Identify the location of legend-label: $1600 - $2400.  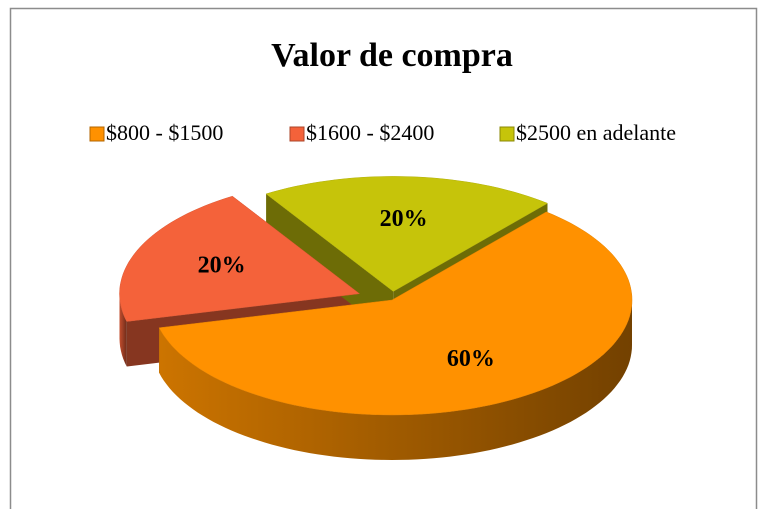
(370, 132).